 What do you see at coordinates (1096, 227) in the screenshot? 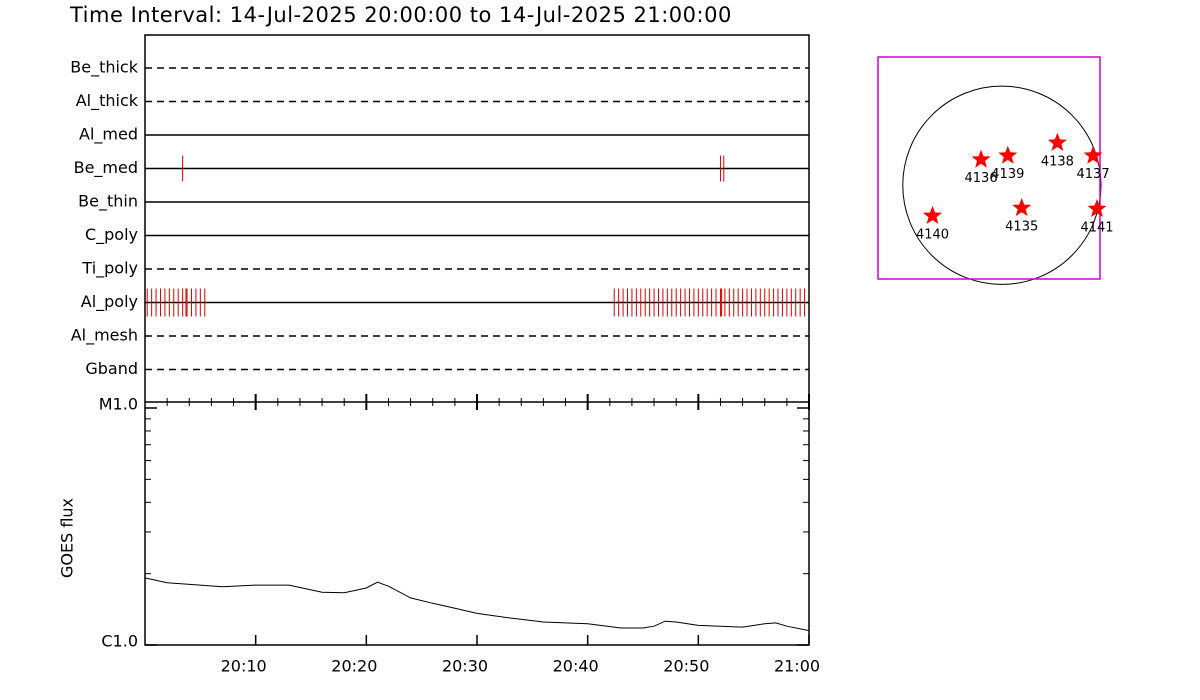
I see `region-label: 4141` at bounding box center [1096, 227].